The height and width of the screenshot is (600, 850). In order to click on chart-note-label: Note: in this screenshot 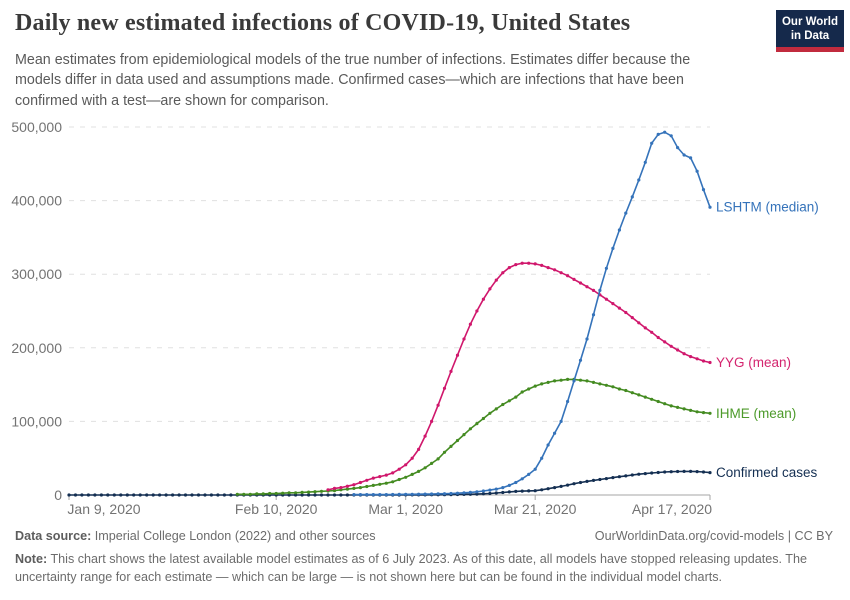, I will do `click(31, 559)`.